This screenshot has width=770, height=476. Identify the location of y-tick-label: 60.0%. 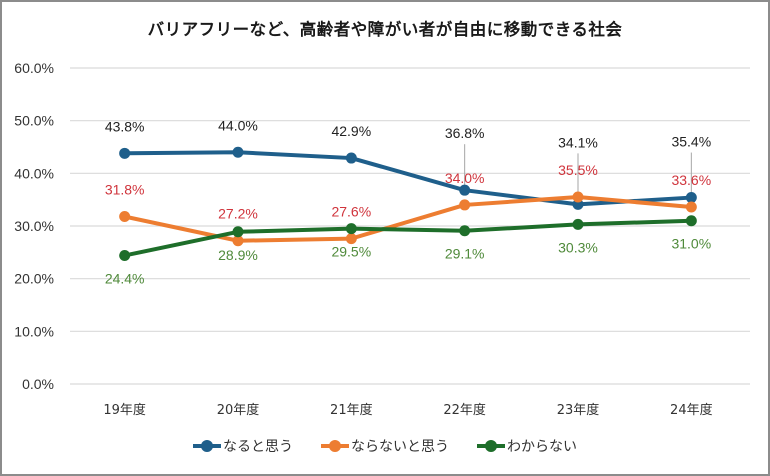
(34, 68).